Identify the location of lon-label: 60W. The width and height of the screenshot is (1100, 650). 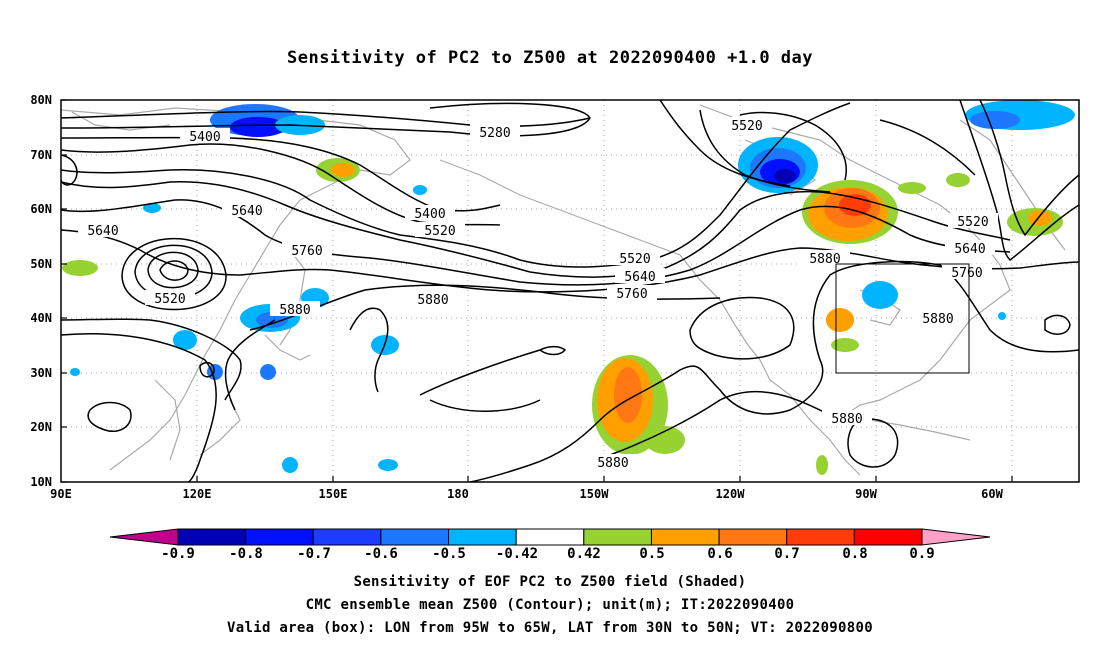
(992, 494).